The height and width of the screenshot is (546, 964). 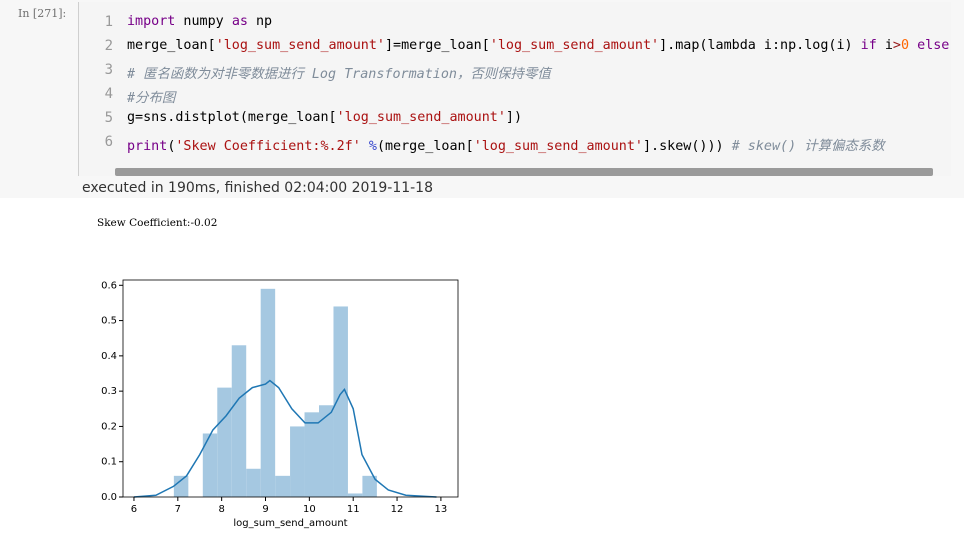 I want to click on code-token: (, so click(x=171, y=146).